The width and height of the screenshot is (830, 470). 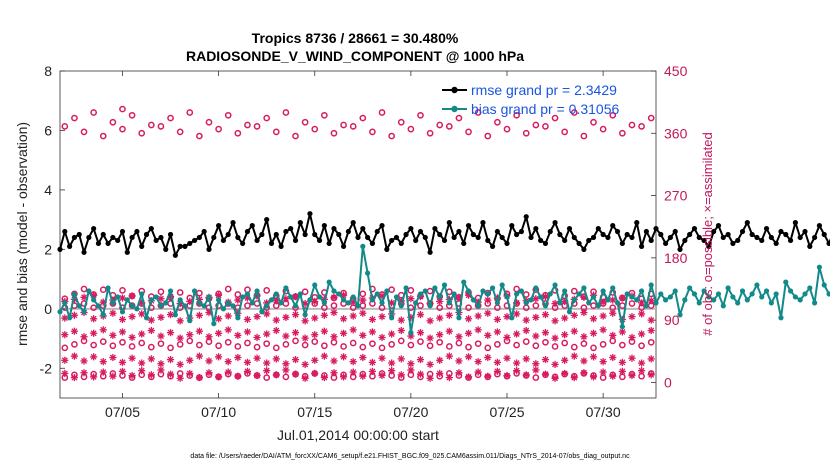 I want to click on y-right-tick-label: 0, so click(x=668, y=382).